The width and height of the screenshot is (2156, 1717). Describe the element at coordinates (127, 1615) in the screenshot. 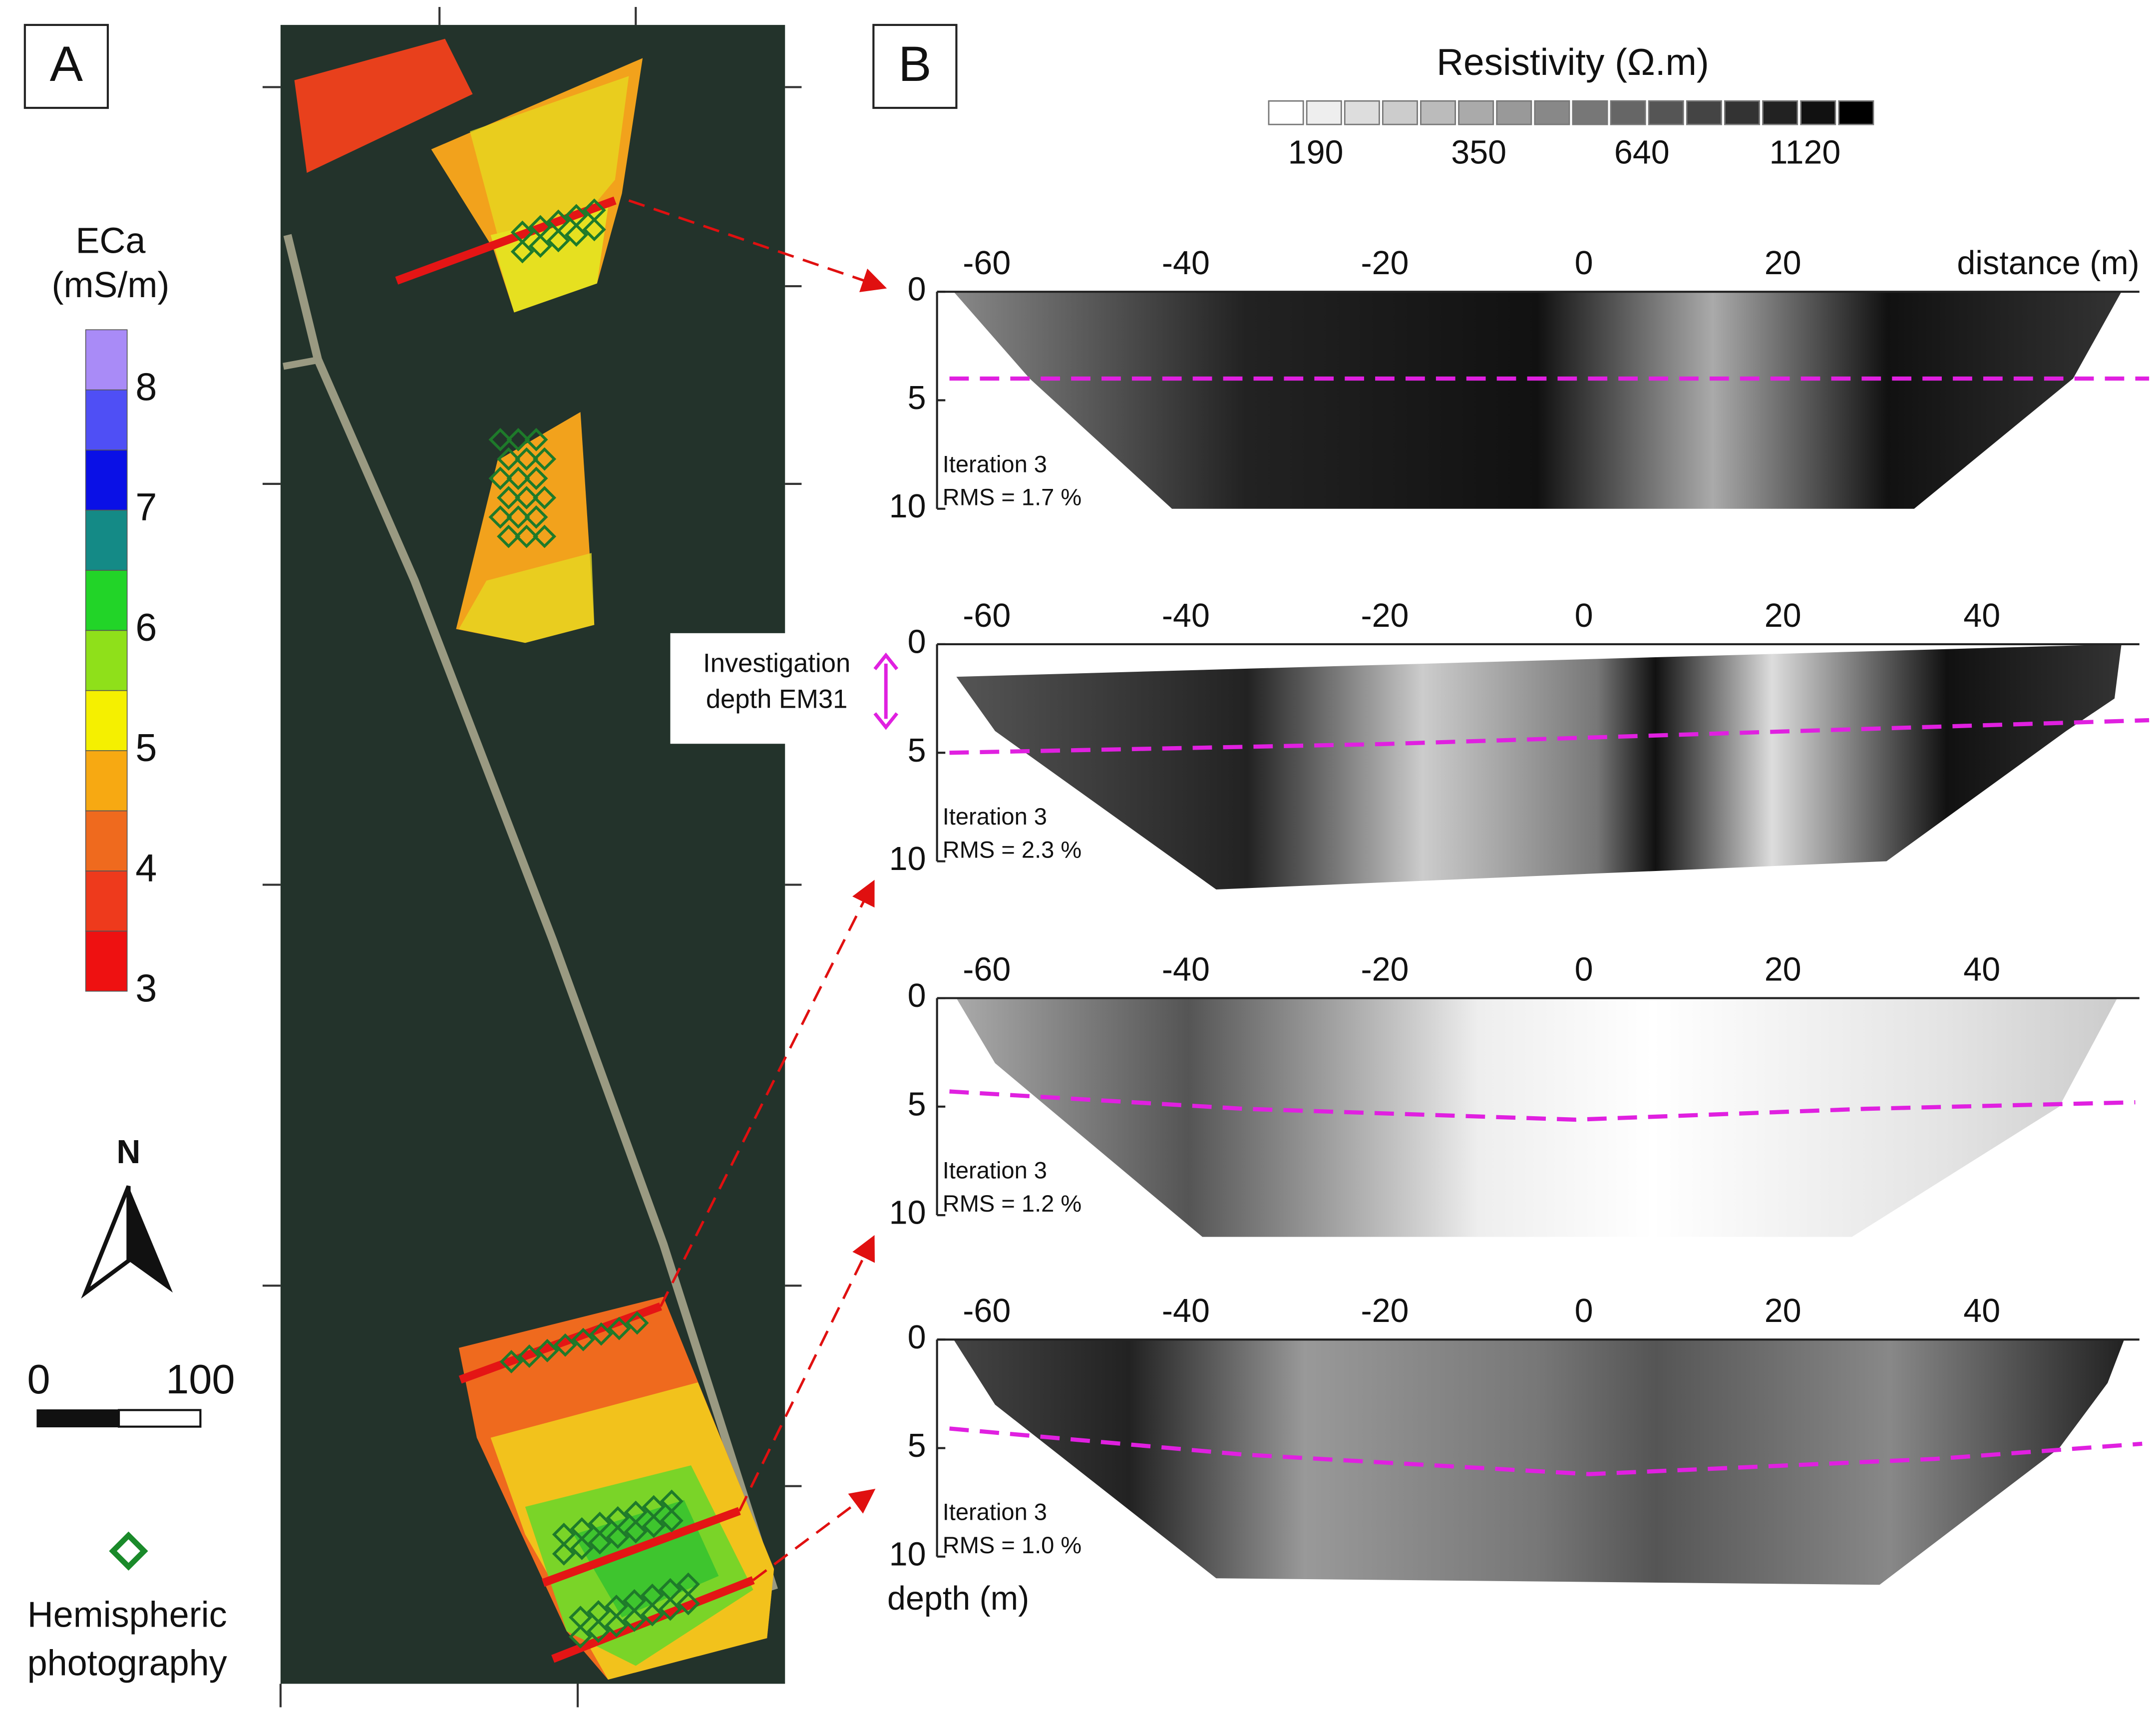

I see `legend-label: Hemispheric` at that location.